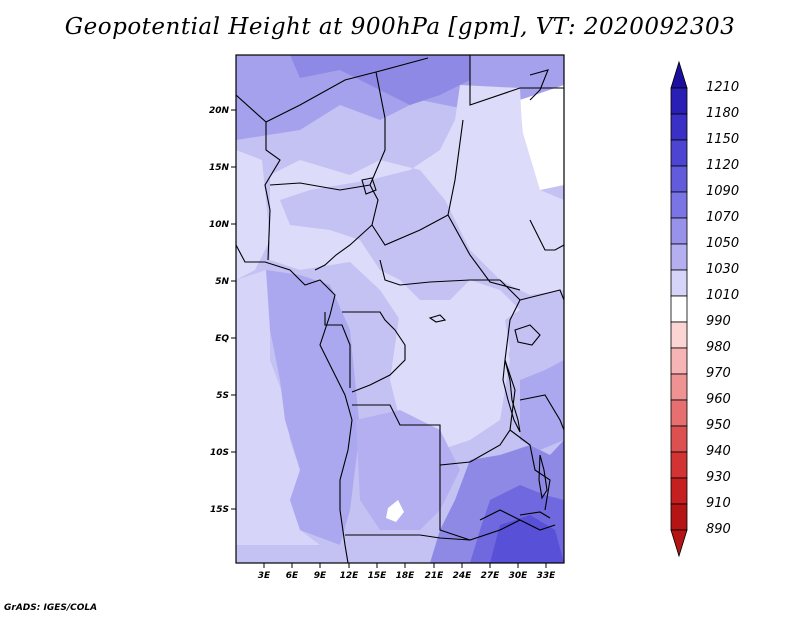 The height and width of the screenshot is (618, 800). What do you see at coordinates (723, 295) in the screenshot?
I see `colorbar-level-label: 1010` at bounding box center [723, 295].